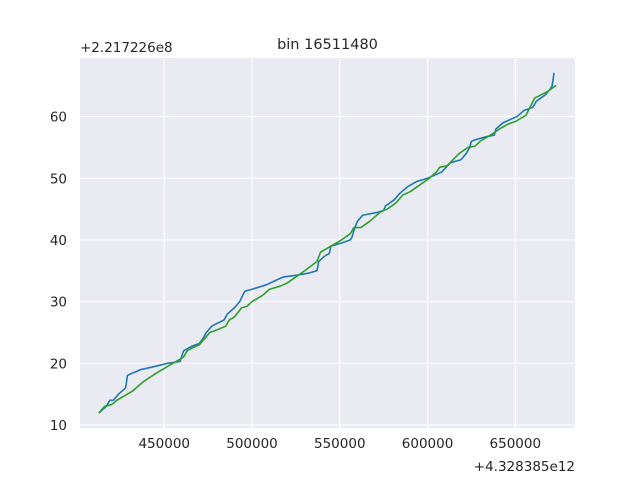 The height and width of the screenshot is (480, 640). Describe the element at coordinates (58, 364) in the screenshot. I see `y-tick-label: 20` at that location.